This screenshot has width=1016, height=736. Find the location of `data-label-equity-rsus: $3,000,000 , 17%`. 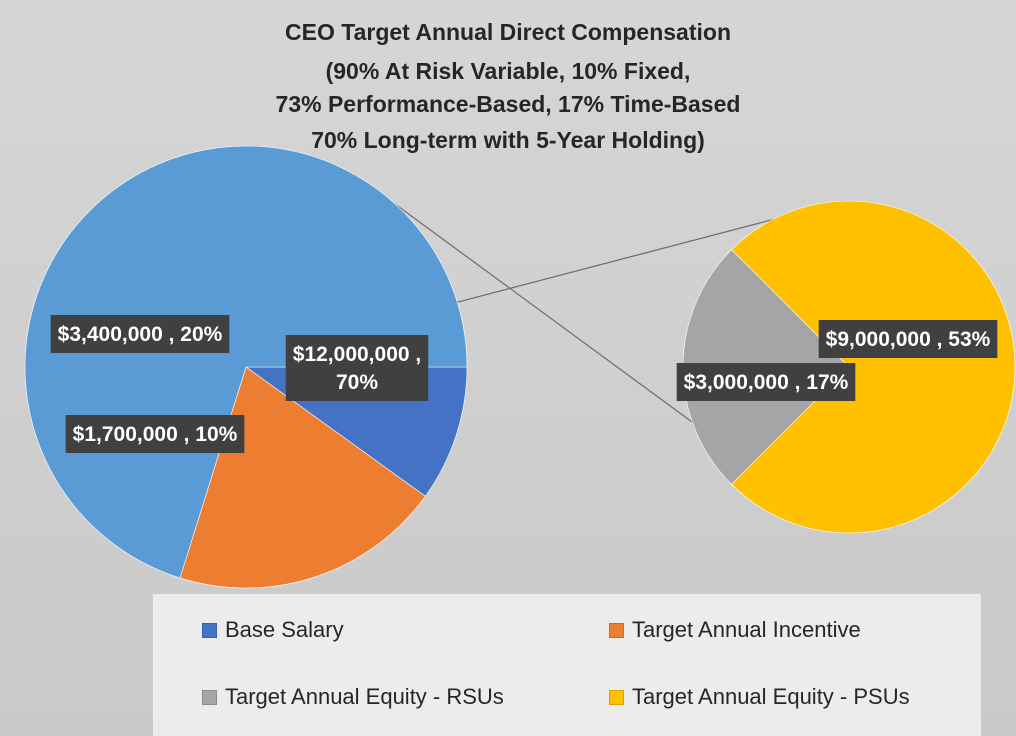

data-label-equity-rsus: $3,000,000 , 17% is located at coordinates (766, 382).